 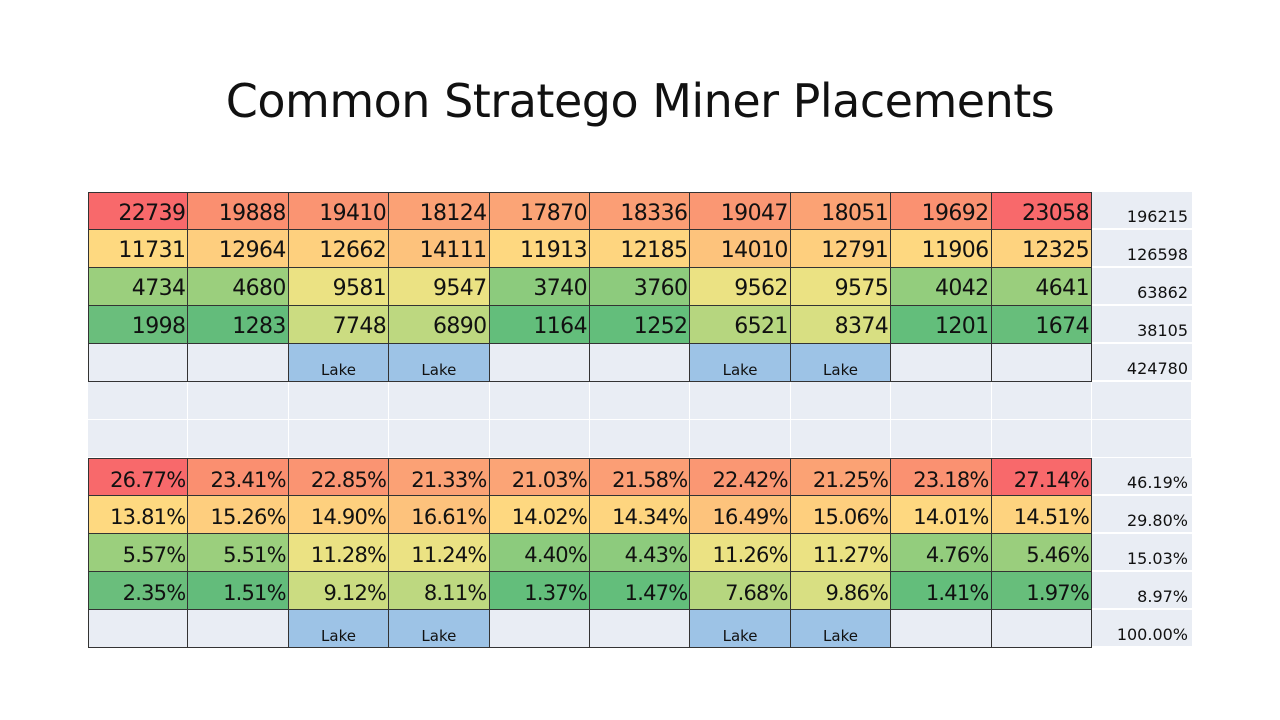 I want to click on heatmap-cell: 11.28%, so click(x=339, y=553).